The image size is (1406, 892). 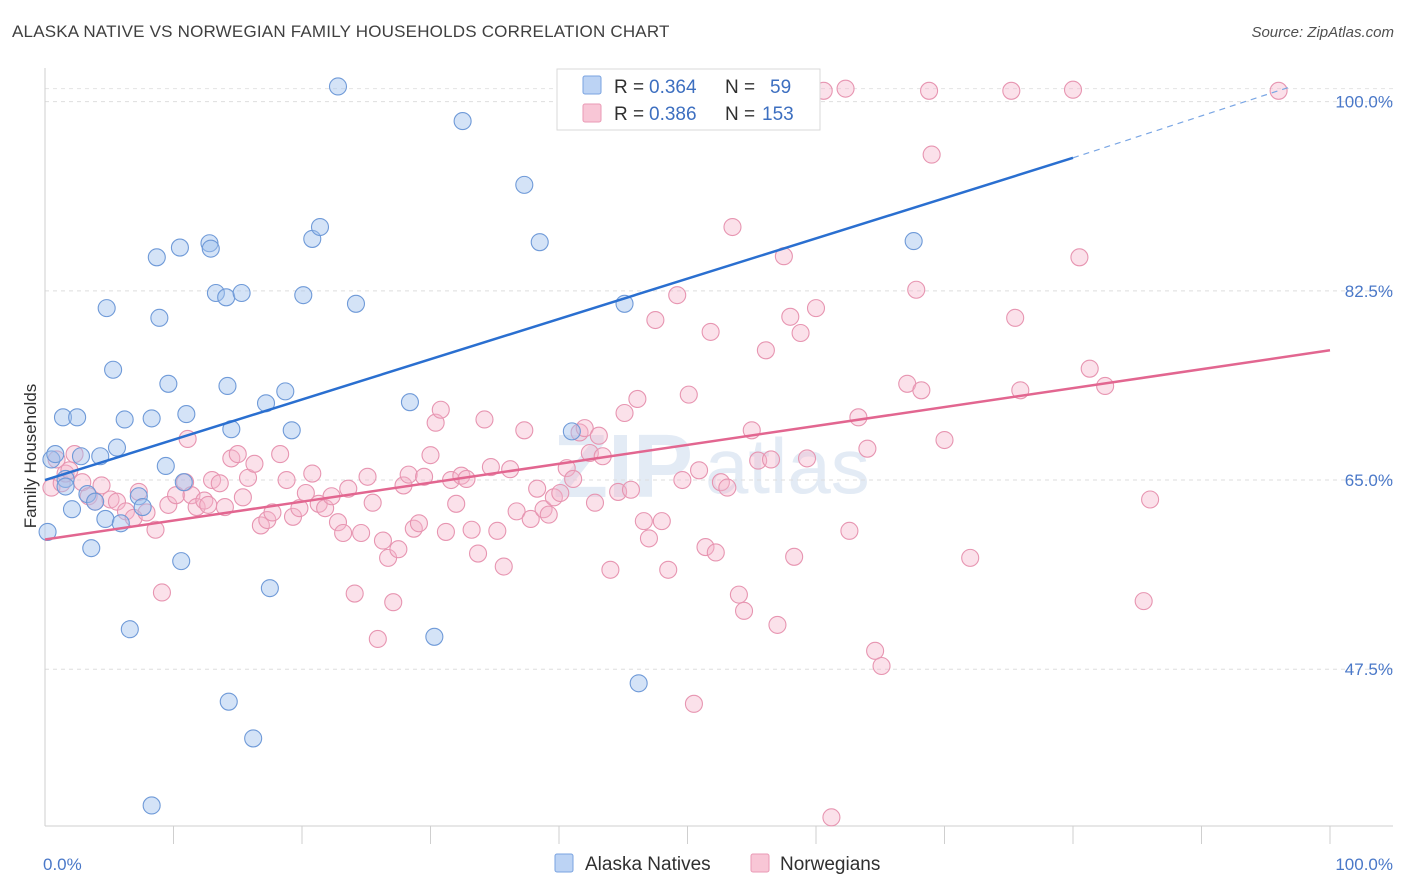 What do you see at coordinates (564, 863) in the screenshot?
I see `bottom-legend-swatch-alaska` at bounding box center [564, 863].